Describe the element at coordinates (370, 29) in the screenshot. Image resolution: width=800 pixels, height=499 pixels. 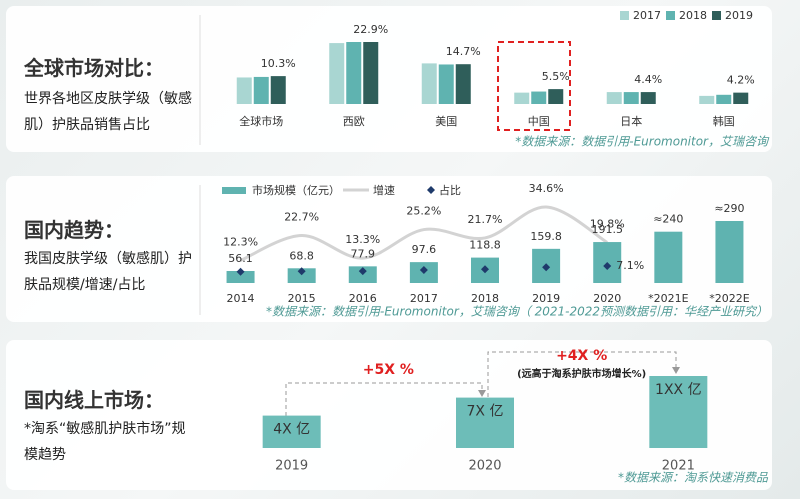
I see `data-label: 22.9%` at that location.